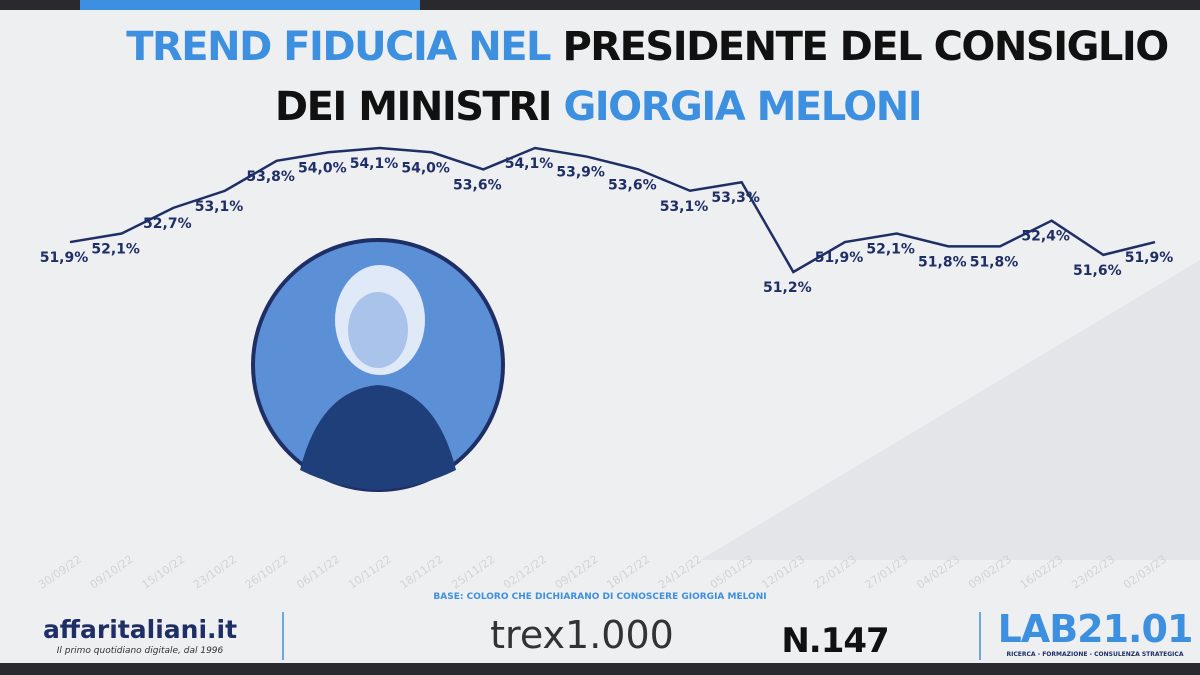 This screenshot has height=675, width=1200. I want to click on title-part: TREND FIDUCIA NEL, so click(338, 47).